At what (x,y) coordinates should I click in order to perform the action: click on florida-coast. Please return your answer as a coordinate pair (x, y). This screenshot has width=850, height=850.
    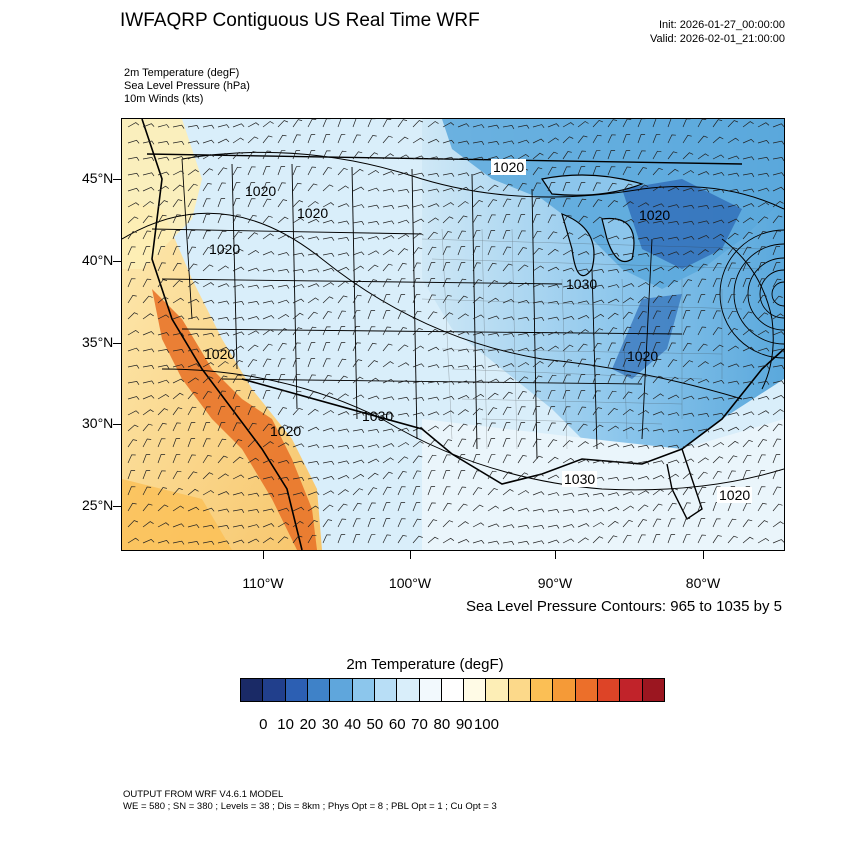
    Looking at the image, I should click on (684, 484).